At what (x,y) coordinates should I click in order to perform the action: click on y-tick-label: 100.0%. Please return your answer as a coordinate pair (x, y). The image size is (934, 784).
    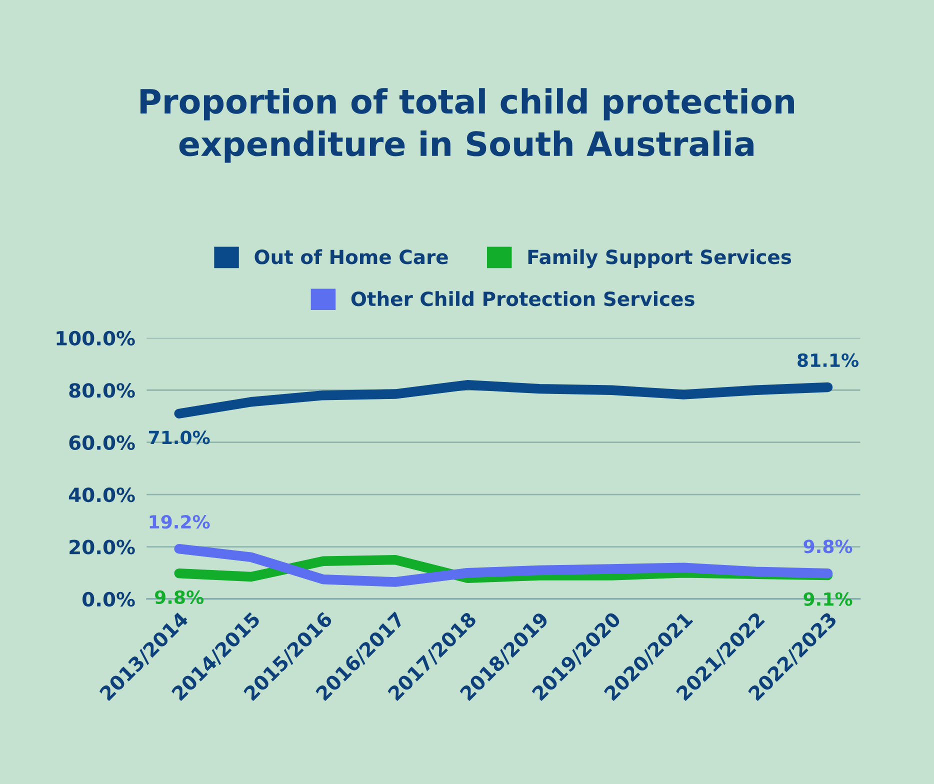
    Looking at the image, I should click on (95, 338).